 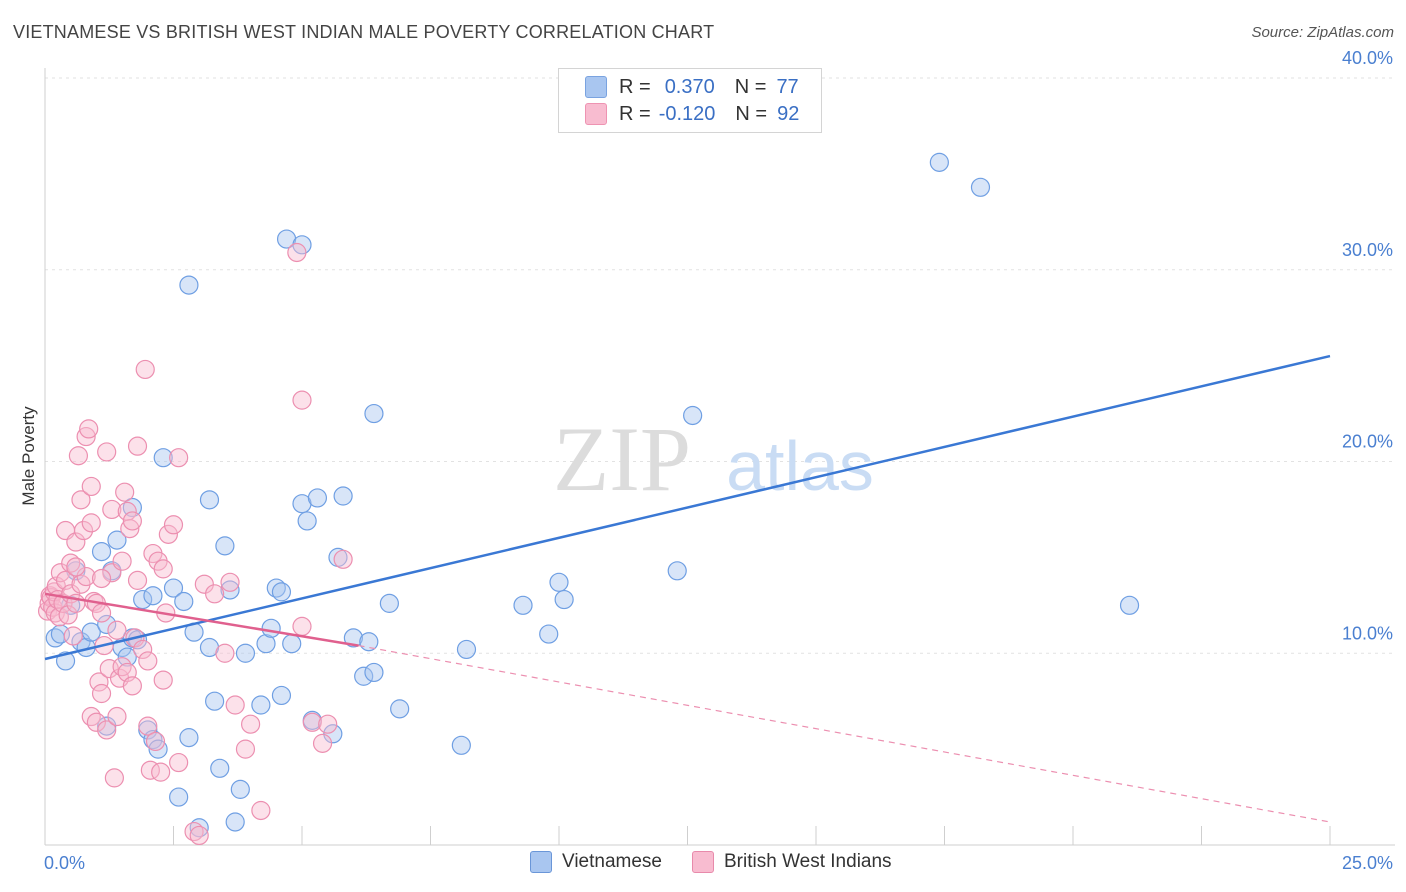 What do you see at coordinates (713, 459) in the screenshot?
I see `watermark: ZIP atlas` at bounding box center [713, 459].